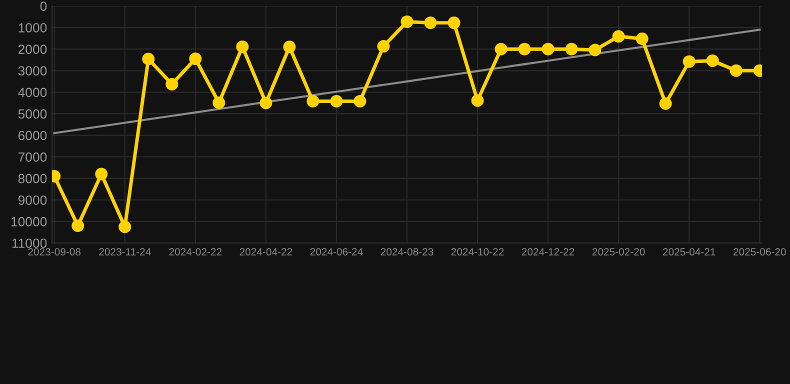 The height and width of the screenshot is (384, 790). What do you see at coordinates (29, 221) in the screenshot?
I see `y-tick-label: 10000` at bounding box center [29, 221].